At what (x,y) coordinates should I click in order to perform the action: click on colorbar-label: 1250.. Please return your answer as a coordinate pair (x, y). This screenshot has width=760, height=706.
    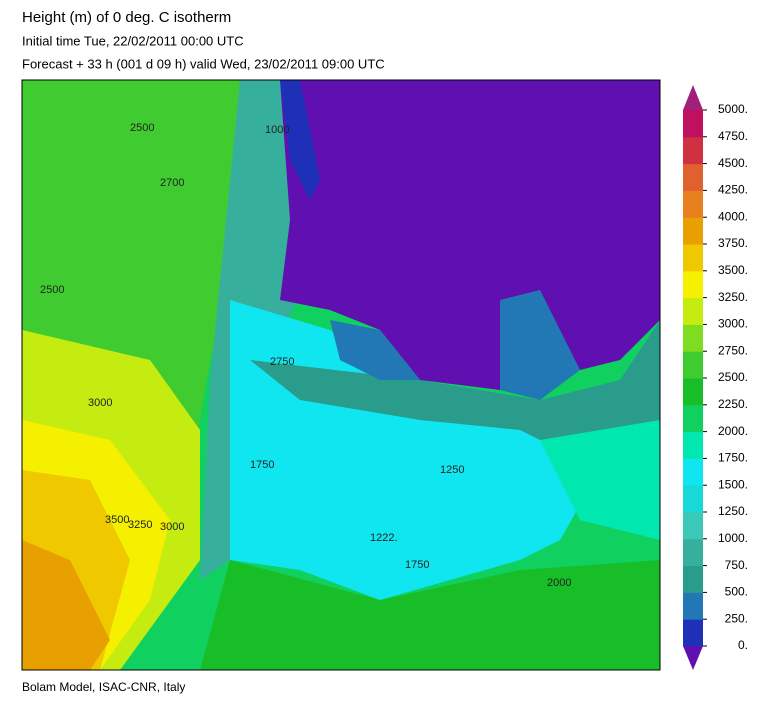
    Looking at the image, I should click on (733, 511).